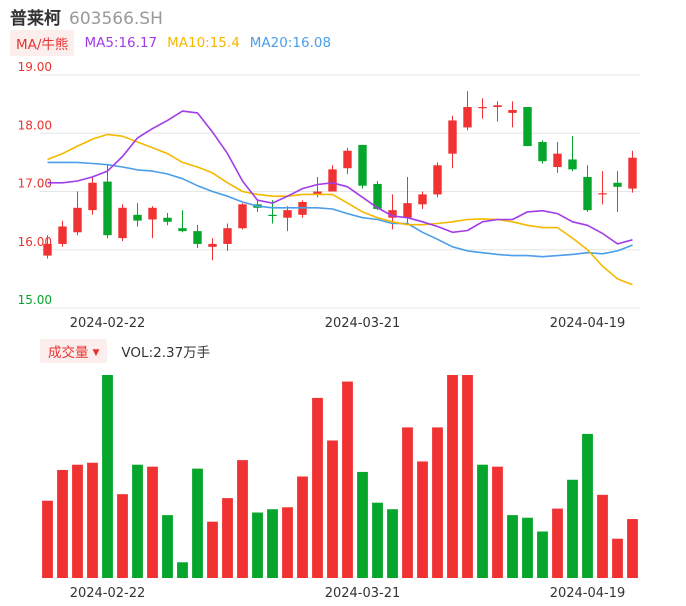 The height and width of the screenshot is (606, 686). I want to click on stock-code: 603566.SH, so click(116, 19).